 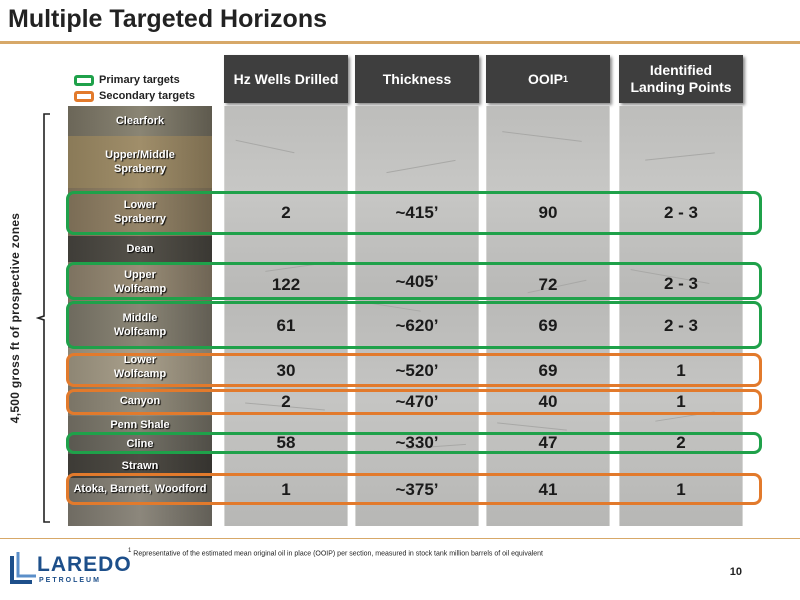 What do you see at coordinates (15, 318) in the screenshot?
I see `prospective-zones-label: 4,500 gross ft of prospective zones` at bounding box center [15, 318].